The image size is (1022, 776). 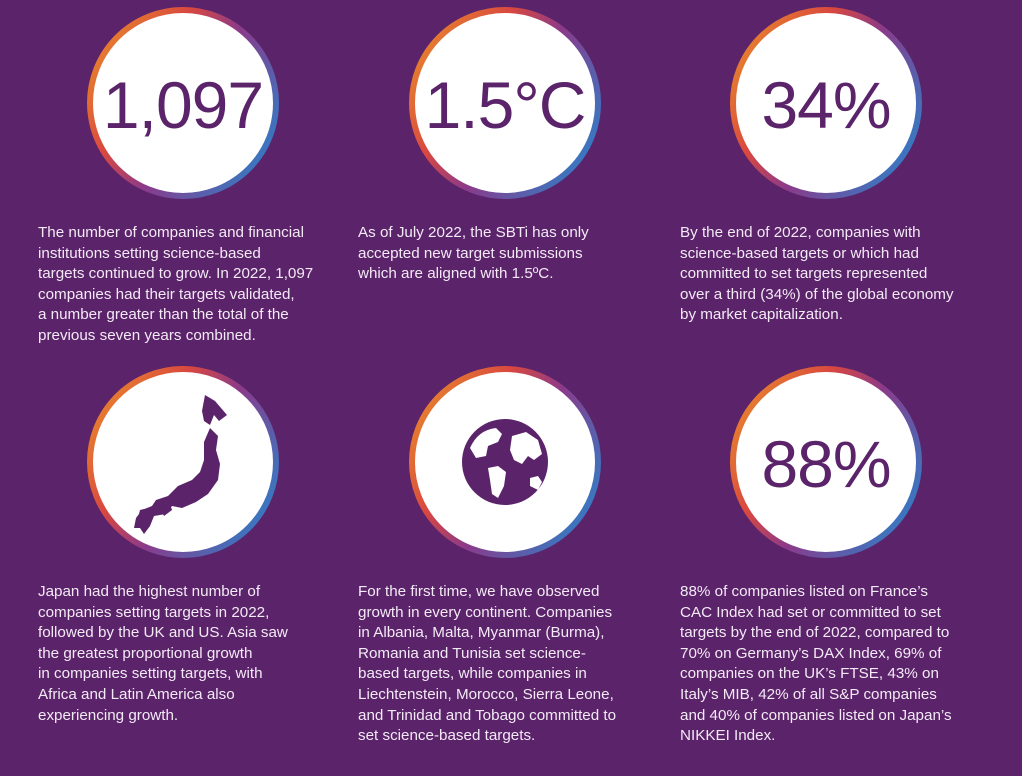 I want to click on description-line: Japan had the highest number of, so click(x=149, y=591).